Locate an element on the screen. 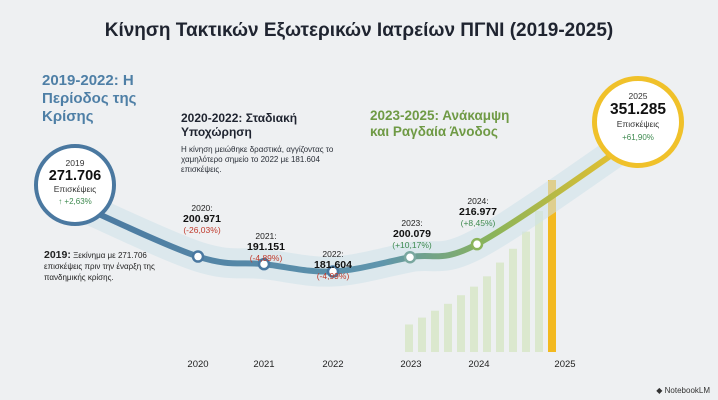 The height and width of the screenshot is (400, 718). phase-crisis-title: 2019-2022: Η Περίοδος της Κρίσης is located at coordinates (89, 98).